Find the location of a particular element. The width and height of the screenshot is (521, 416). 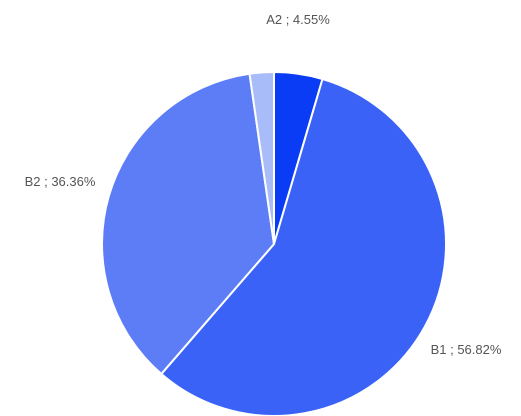

slice-label-a2: A2 ; 4.55% is located at coordinates (298, 19).